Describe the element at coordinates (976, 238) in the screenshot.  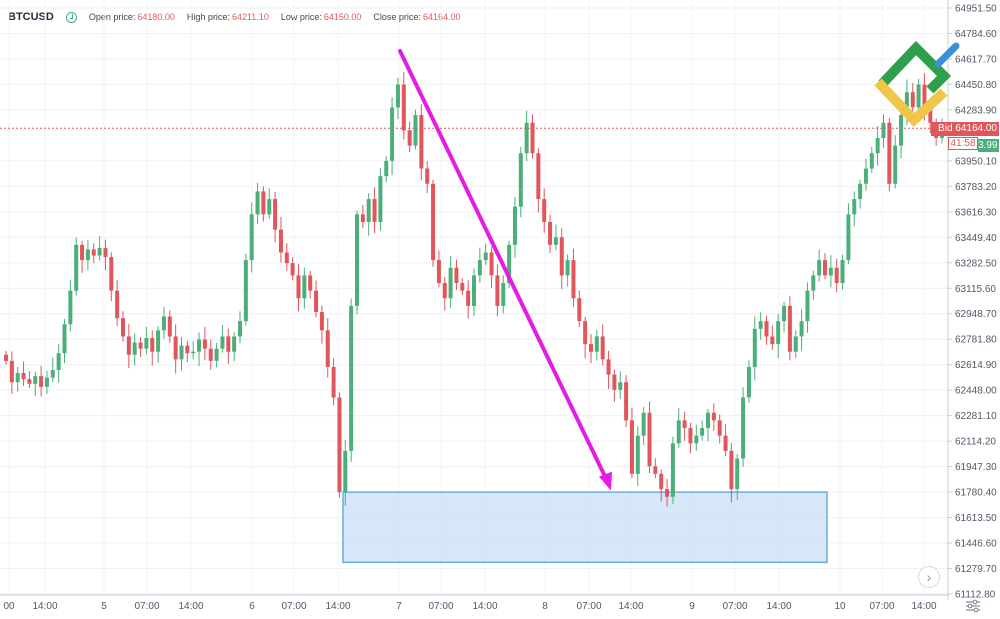
I see `y-tick-label: 63449.40` at that location.